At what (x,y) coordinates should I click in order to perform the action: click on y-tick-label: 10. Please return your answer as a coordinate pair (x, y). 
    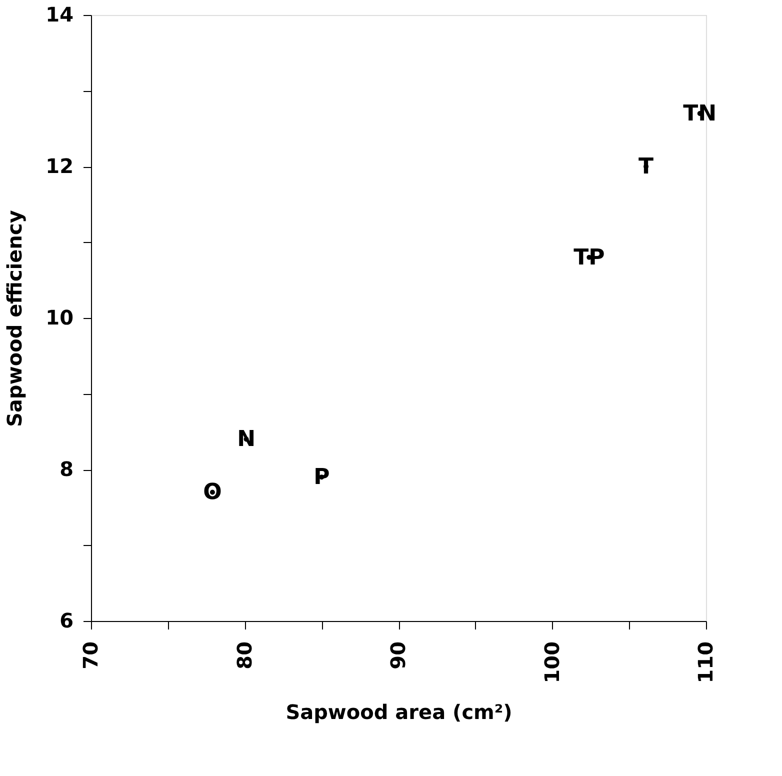
    Looking at the image, I should click on (60, 318).